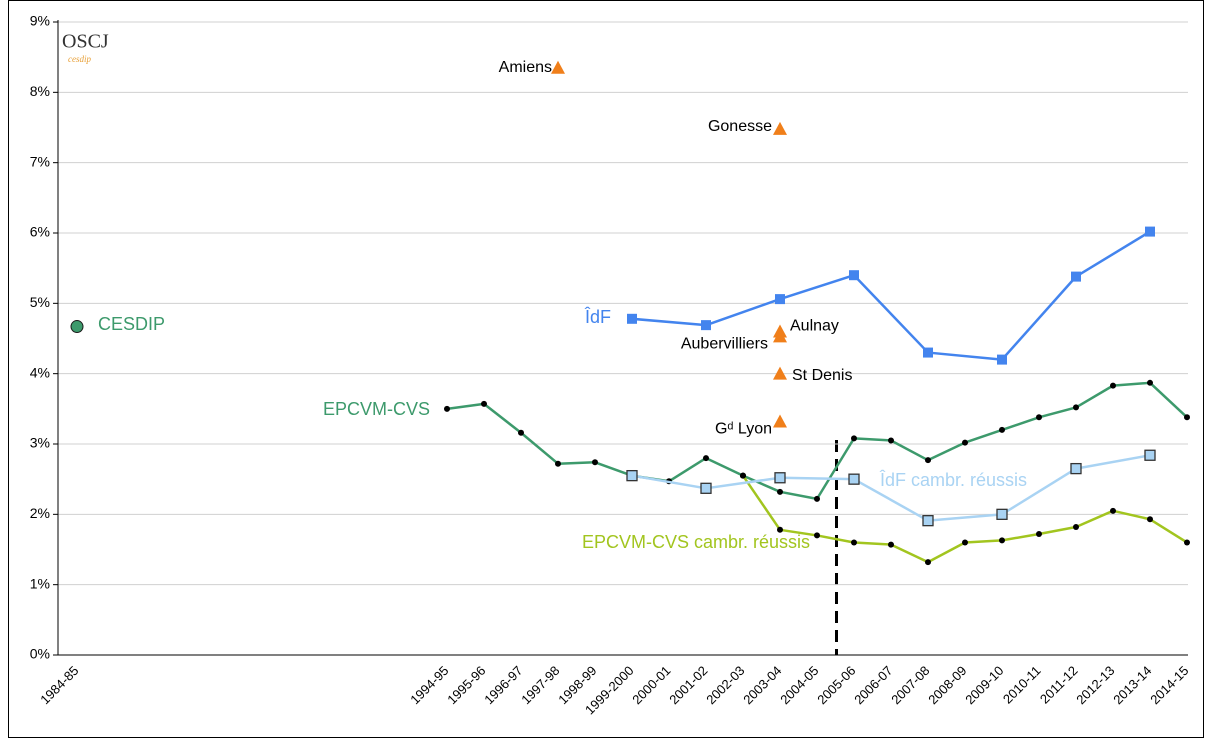 Image resolution: width=1205 pixels, height=739 pixels. I want to click on y-tick-label: 6%, so click(40, 232).